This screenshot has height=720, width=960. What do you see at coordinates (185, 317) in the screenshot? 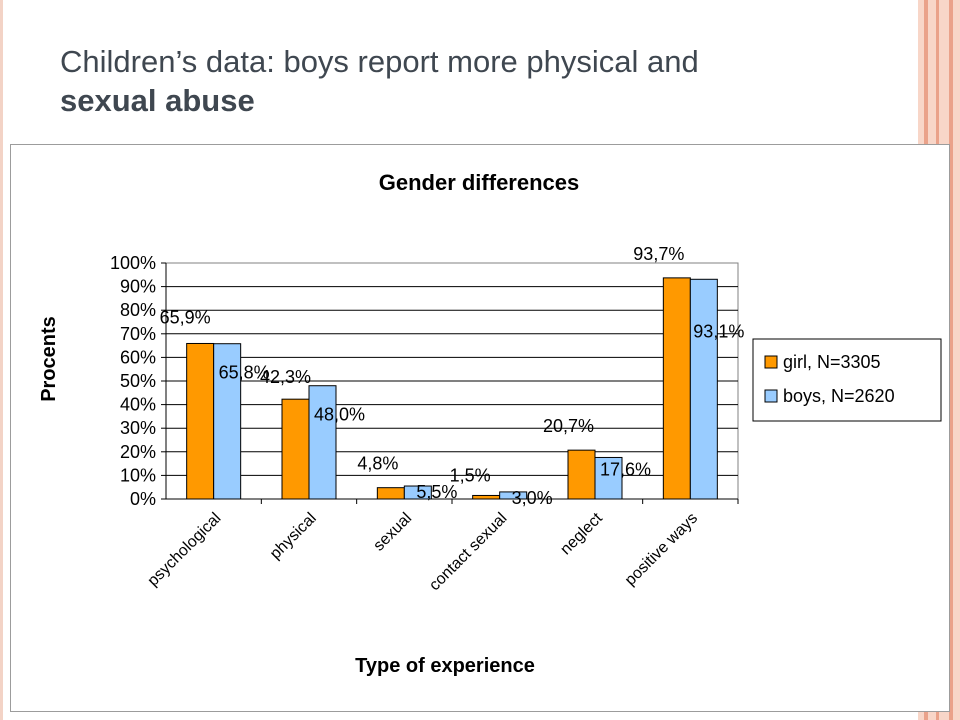
I see `data-label-girl: 65,9%` at bounding box center [185, 317].